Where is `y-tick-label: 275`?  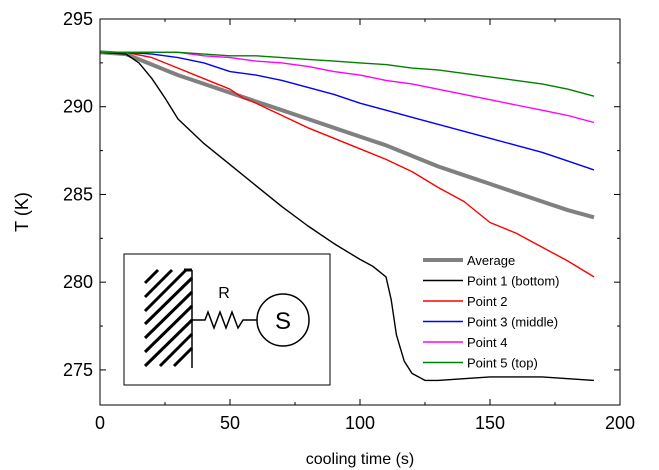 y-tick-label: 275 is located at coordinates (78, 370).